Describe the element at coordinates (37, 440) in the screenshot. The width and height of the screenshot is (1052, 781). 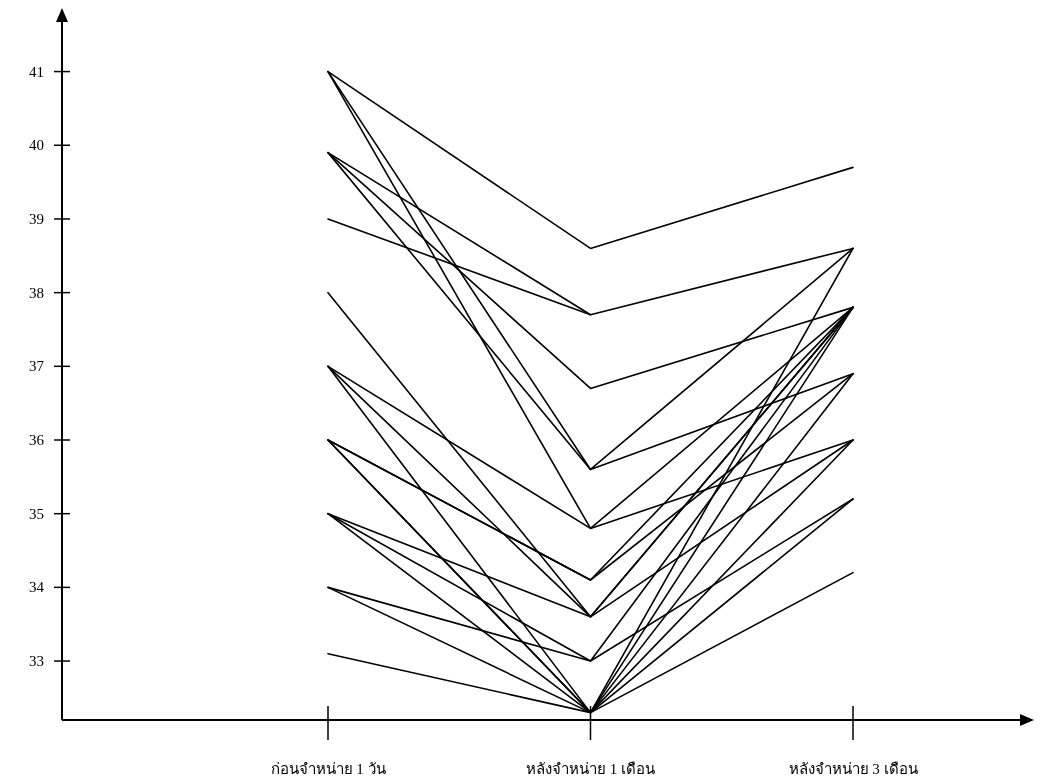
I see `y-tick-label: 36` at that location.